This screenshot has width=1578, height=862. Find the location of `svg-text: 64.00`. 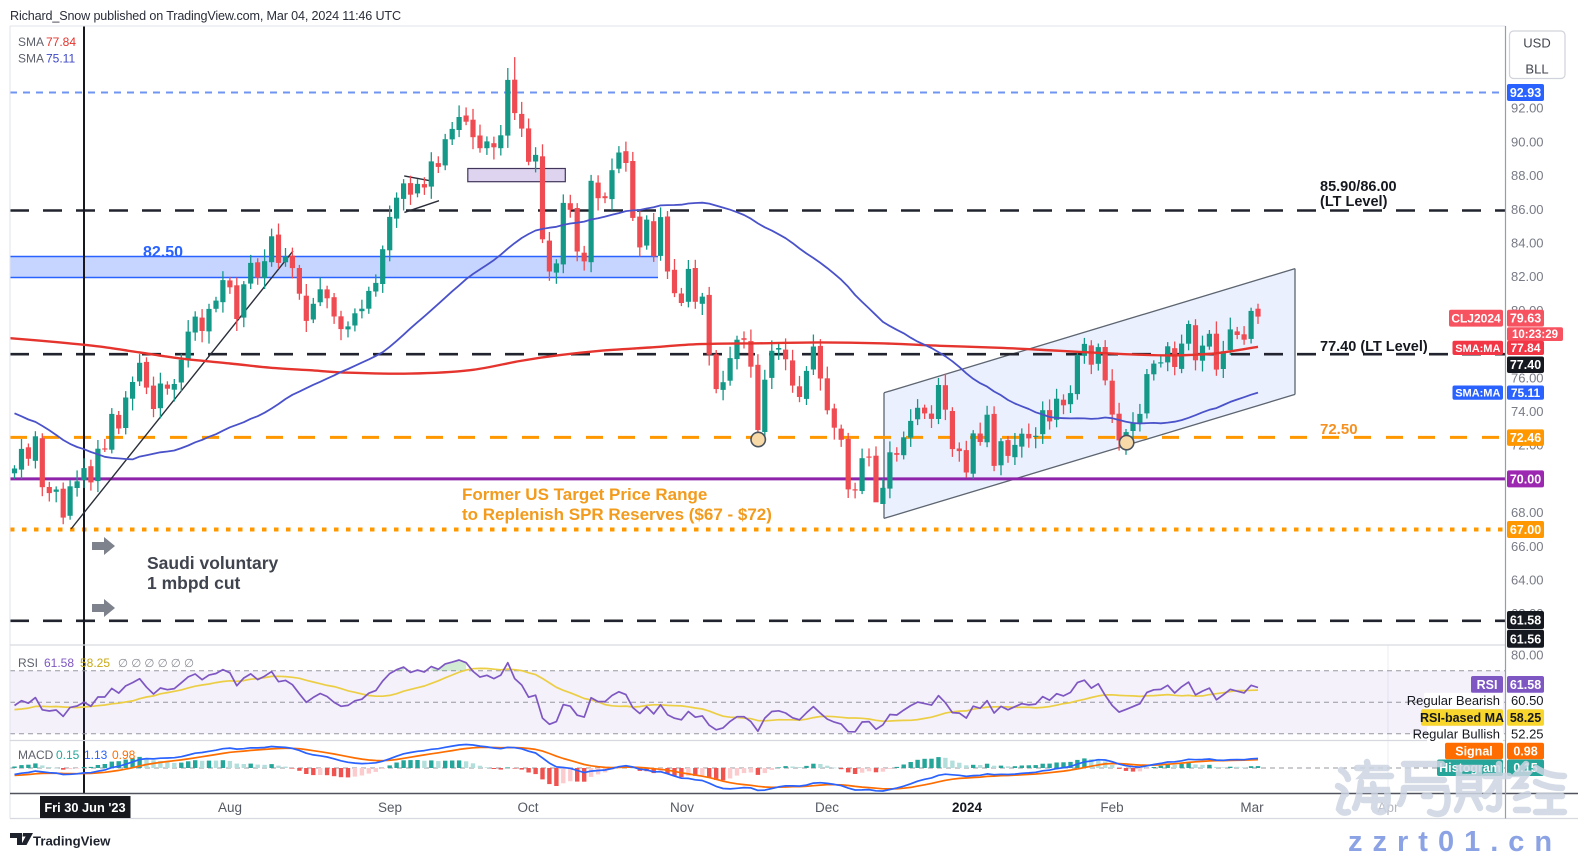

svg-text: 64.00 is located at coordinates (1527, 580).